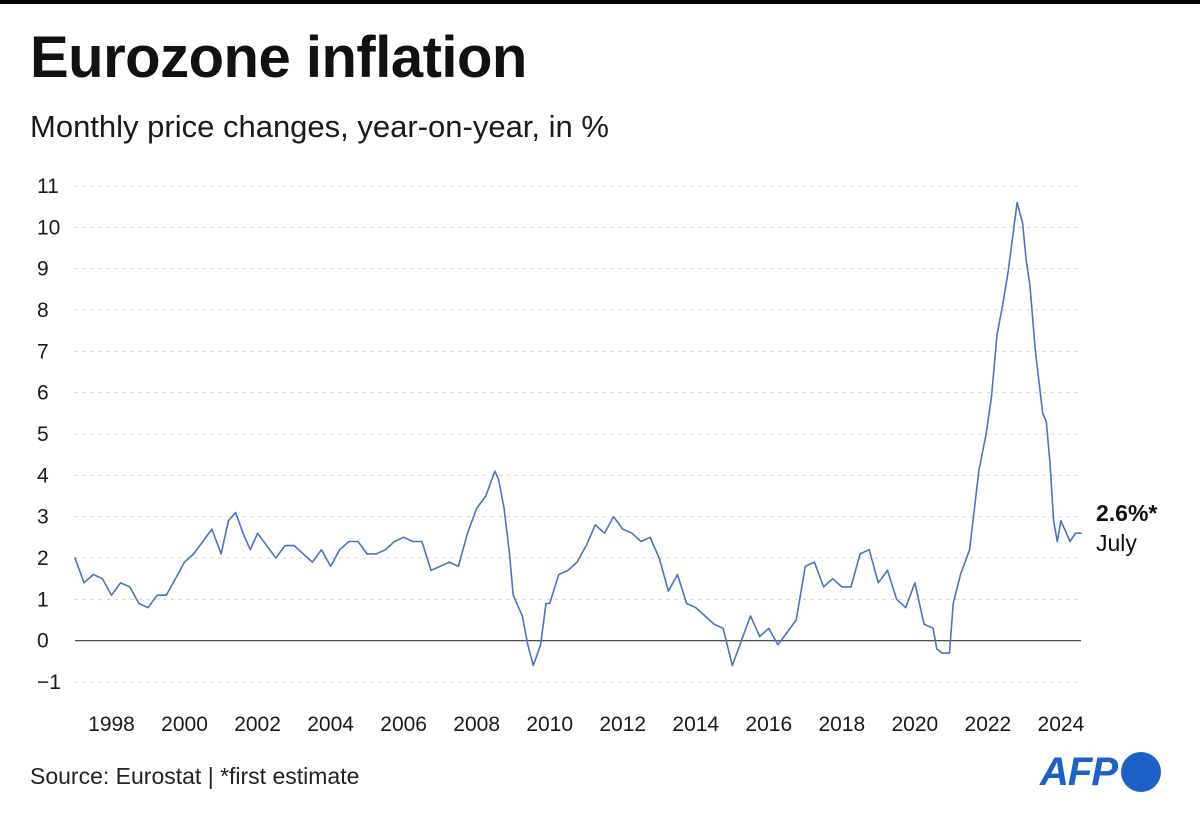 The width and height of the screenshot is (1200, 822). Describe the element at coordinates (622, 724) in the screenshot. I see `x-tick-label: 2012` at that location.